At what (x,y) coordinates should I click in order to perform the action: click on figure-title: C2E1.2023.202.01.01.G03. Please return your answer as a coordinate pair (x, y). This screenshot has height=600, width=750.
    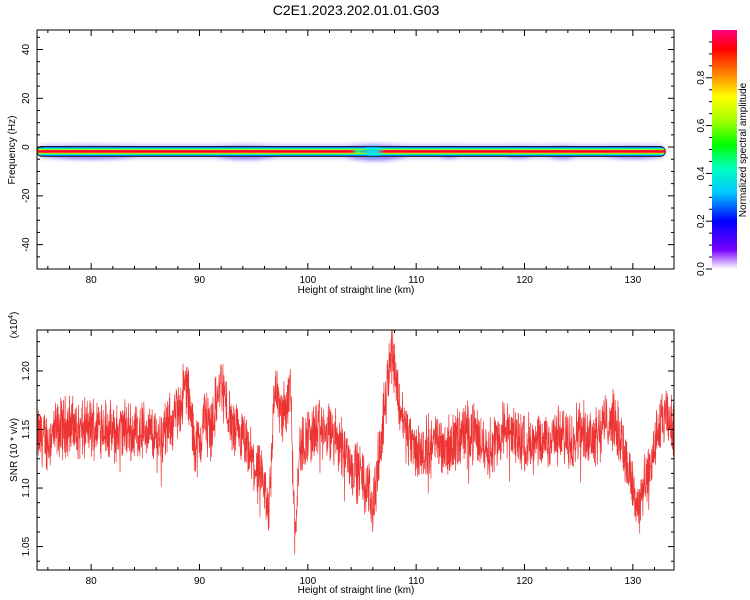
    Looking at the image, I should click on (356, 10).